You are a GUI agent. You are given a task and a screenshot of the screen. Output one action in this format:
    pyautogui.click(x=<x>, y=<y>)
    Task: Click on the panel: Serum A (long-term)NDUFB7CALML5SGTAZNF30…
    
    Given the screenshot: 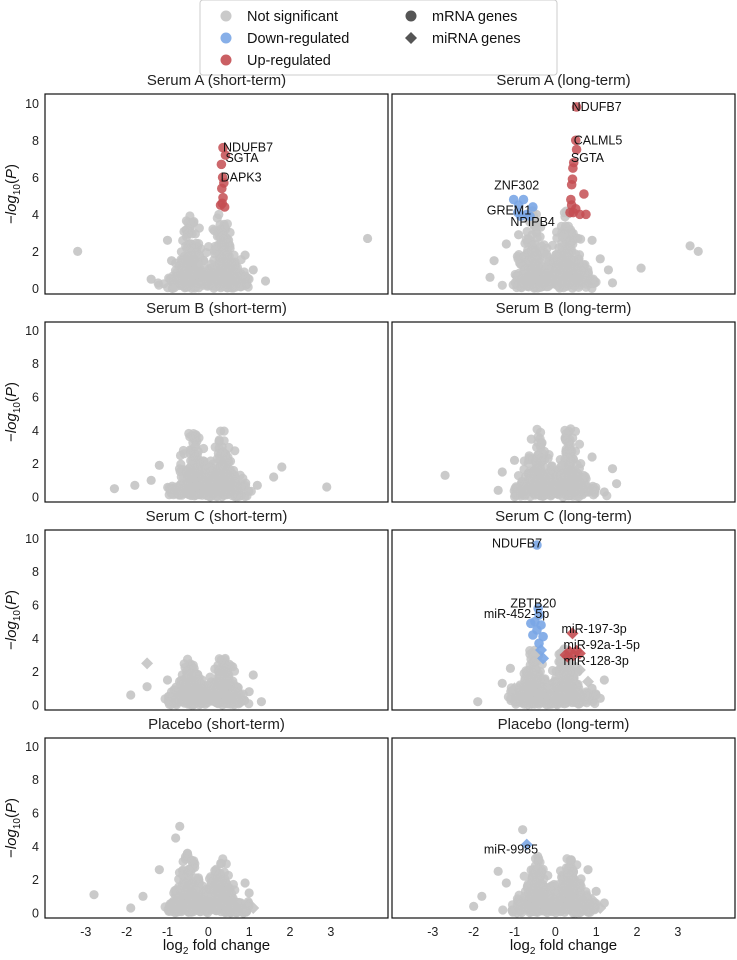 What is the action you would take?
    pyautogui.click(x=563, y=183)
    